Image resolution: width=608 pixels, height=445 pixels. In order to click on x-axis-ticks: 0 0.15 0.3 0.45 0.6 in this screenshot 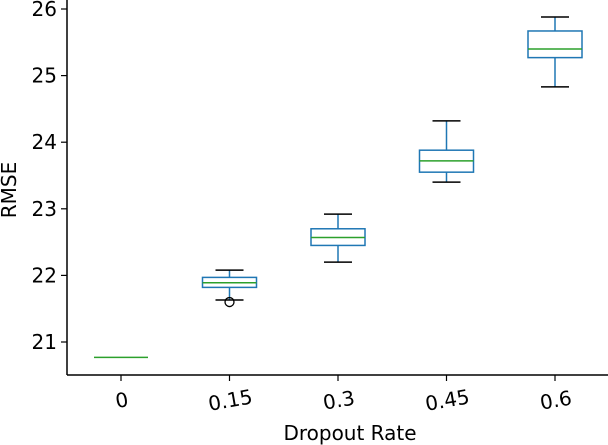, I will do `click(343, 395)`.